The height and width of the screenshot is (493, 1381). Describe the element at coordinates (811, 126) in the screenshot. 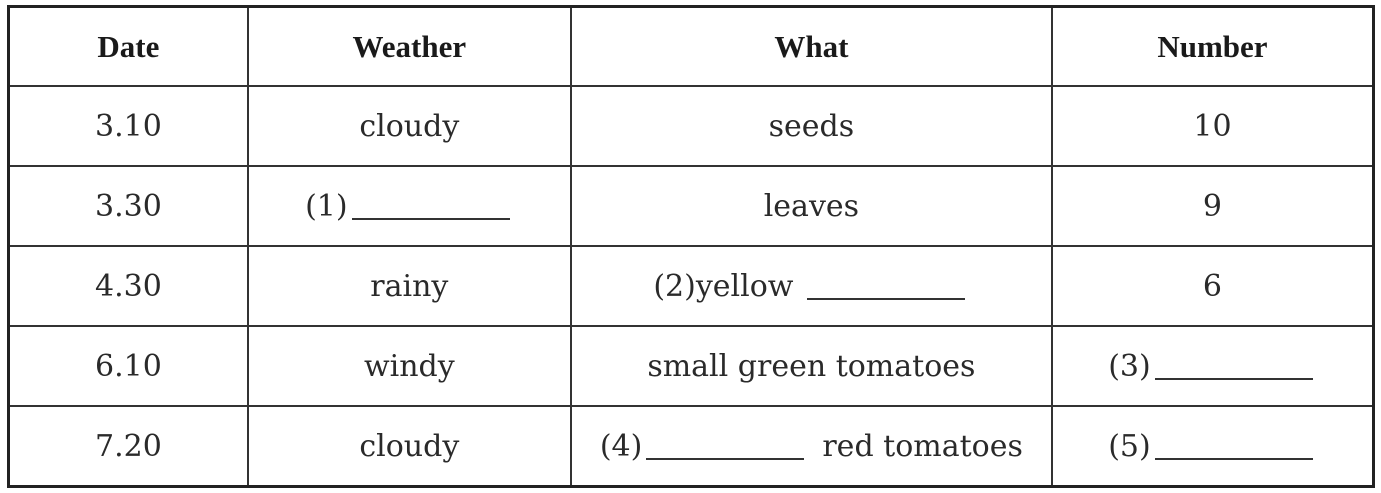

I see `what-cell: seeds` at that location.